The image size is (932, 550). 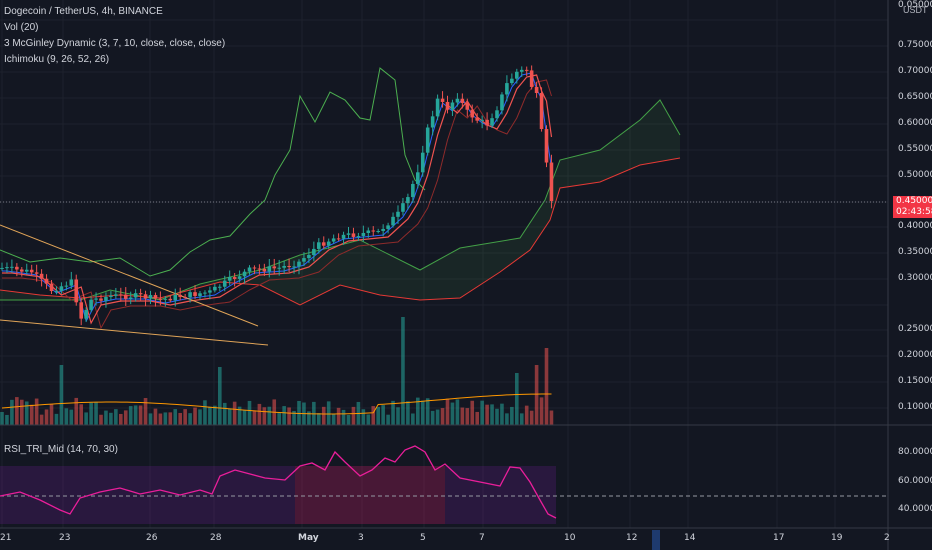 I want to click on last-price-value: 0.45000, so click(x=914, y=201).